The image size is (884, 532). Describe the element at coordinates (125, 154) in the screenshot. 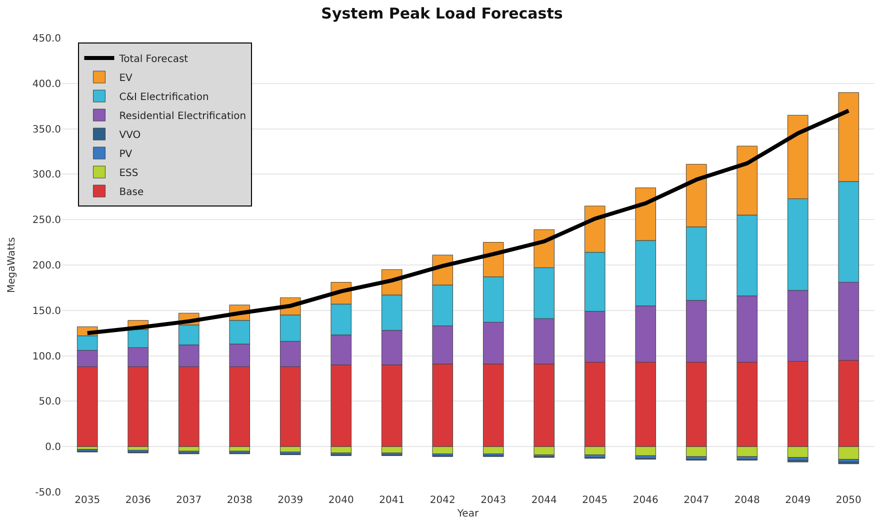

I see `legend-label: PV` at that location.